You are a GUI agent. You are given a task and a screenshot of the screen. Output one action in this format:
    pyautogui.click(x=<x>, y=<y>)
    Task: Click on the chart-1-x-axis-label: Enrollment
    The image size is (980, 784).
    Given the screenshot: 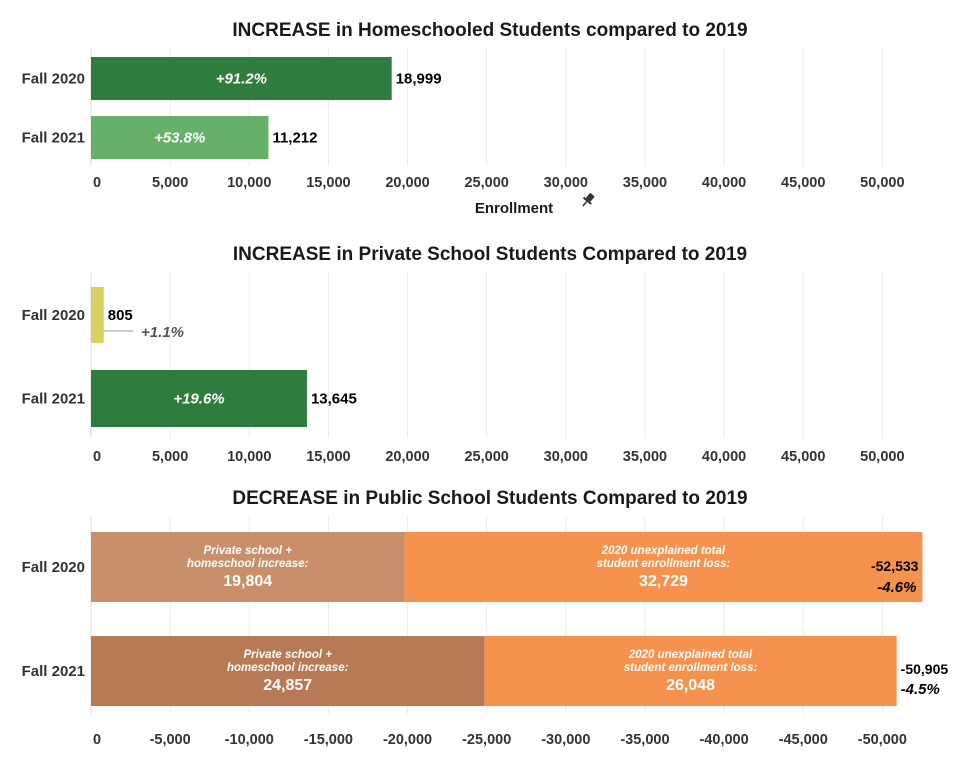 What is the action you would take?
    pyautogui.click(x=514, y=208)
    